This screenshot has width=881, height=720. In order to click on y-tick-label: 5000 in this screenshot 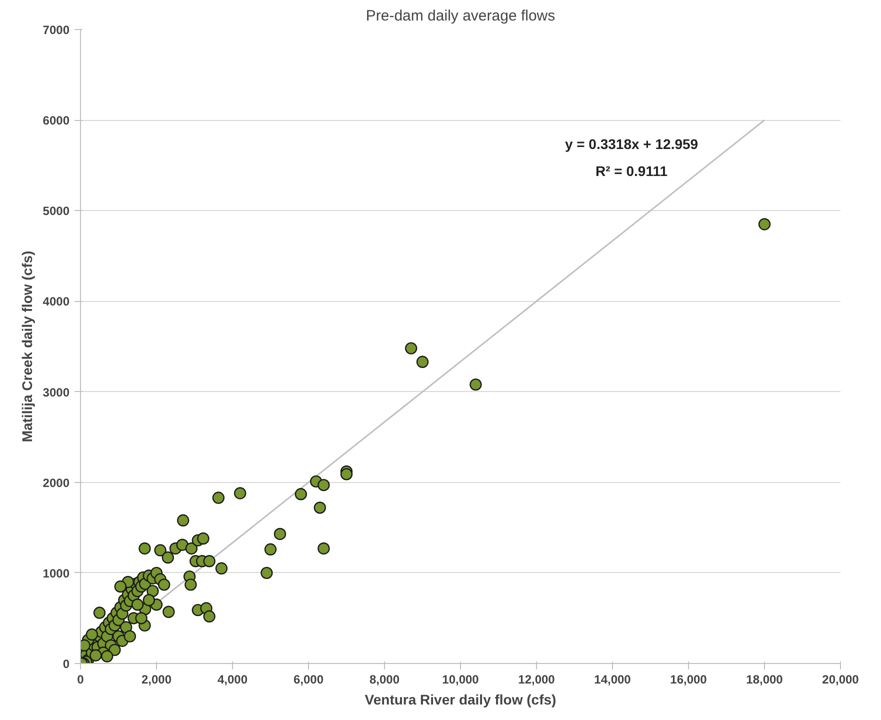, I will do `click(56, 211)`.